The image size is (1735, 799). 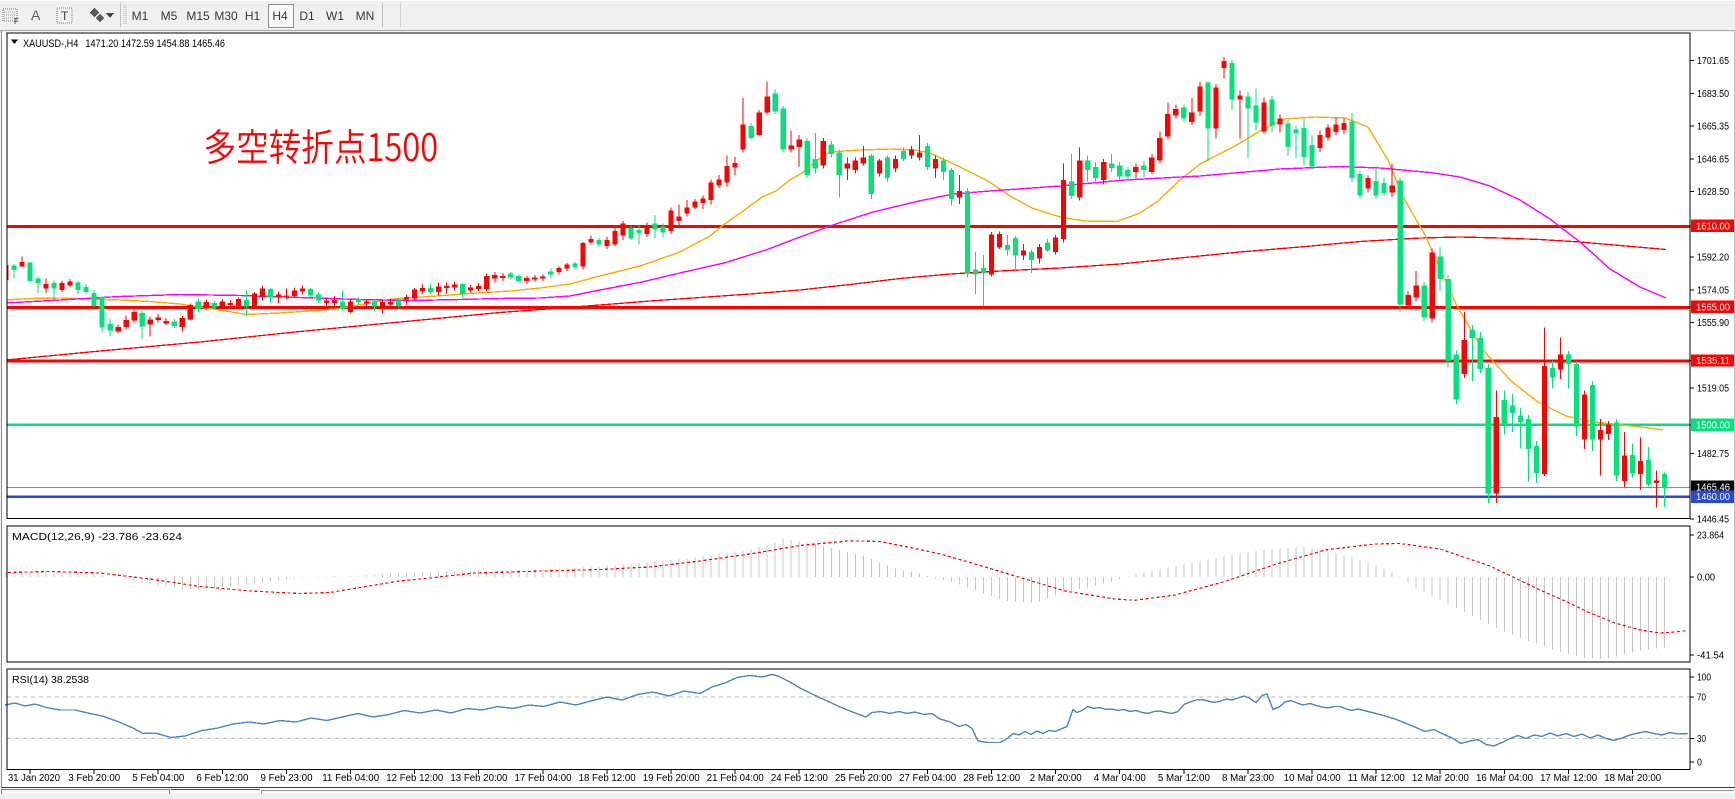 What do you see at coordinates (1713, 389) in the screenshot?
I see `svg-text: 1519.05` at bounding box center [1713, 389].